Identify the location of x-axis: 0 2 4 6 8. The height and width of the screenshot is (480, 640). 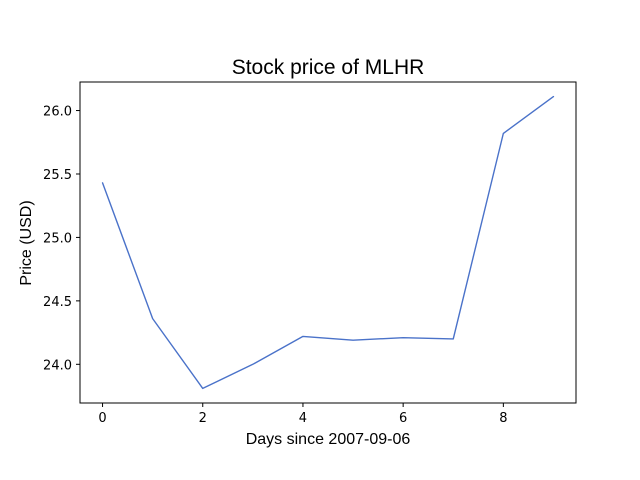
(302, 414).